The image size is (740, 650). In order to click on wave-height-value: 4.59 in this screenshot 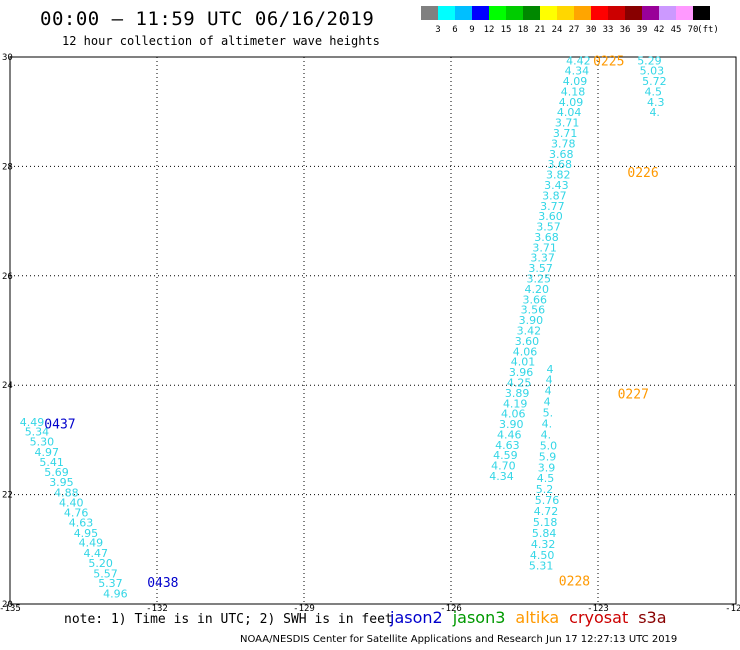, I will do `click(505, 455)`.